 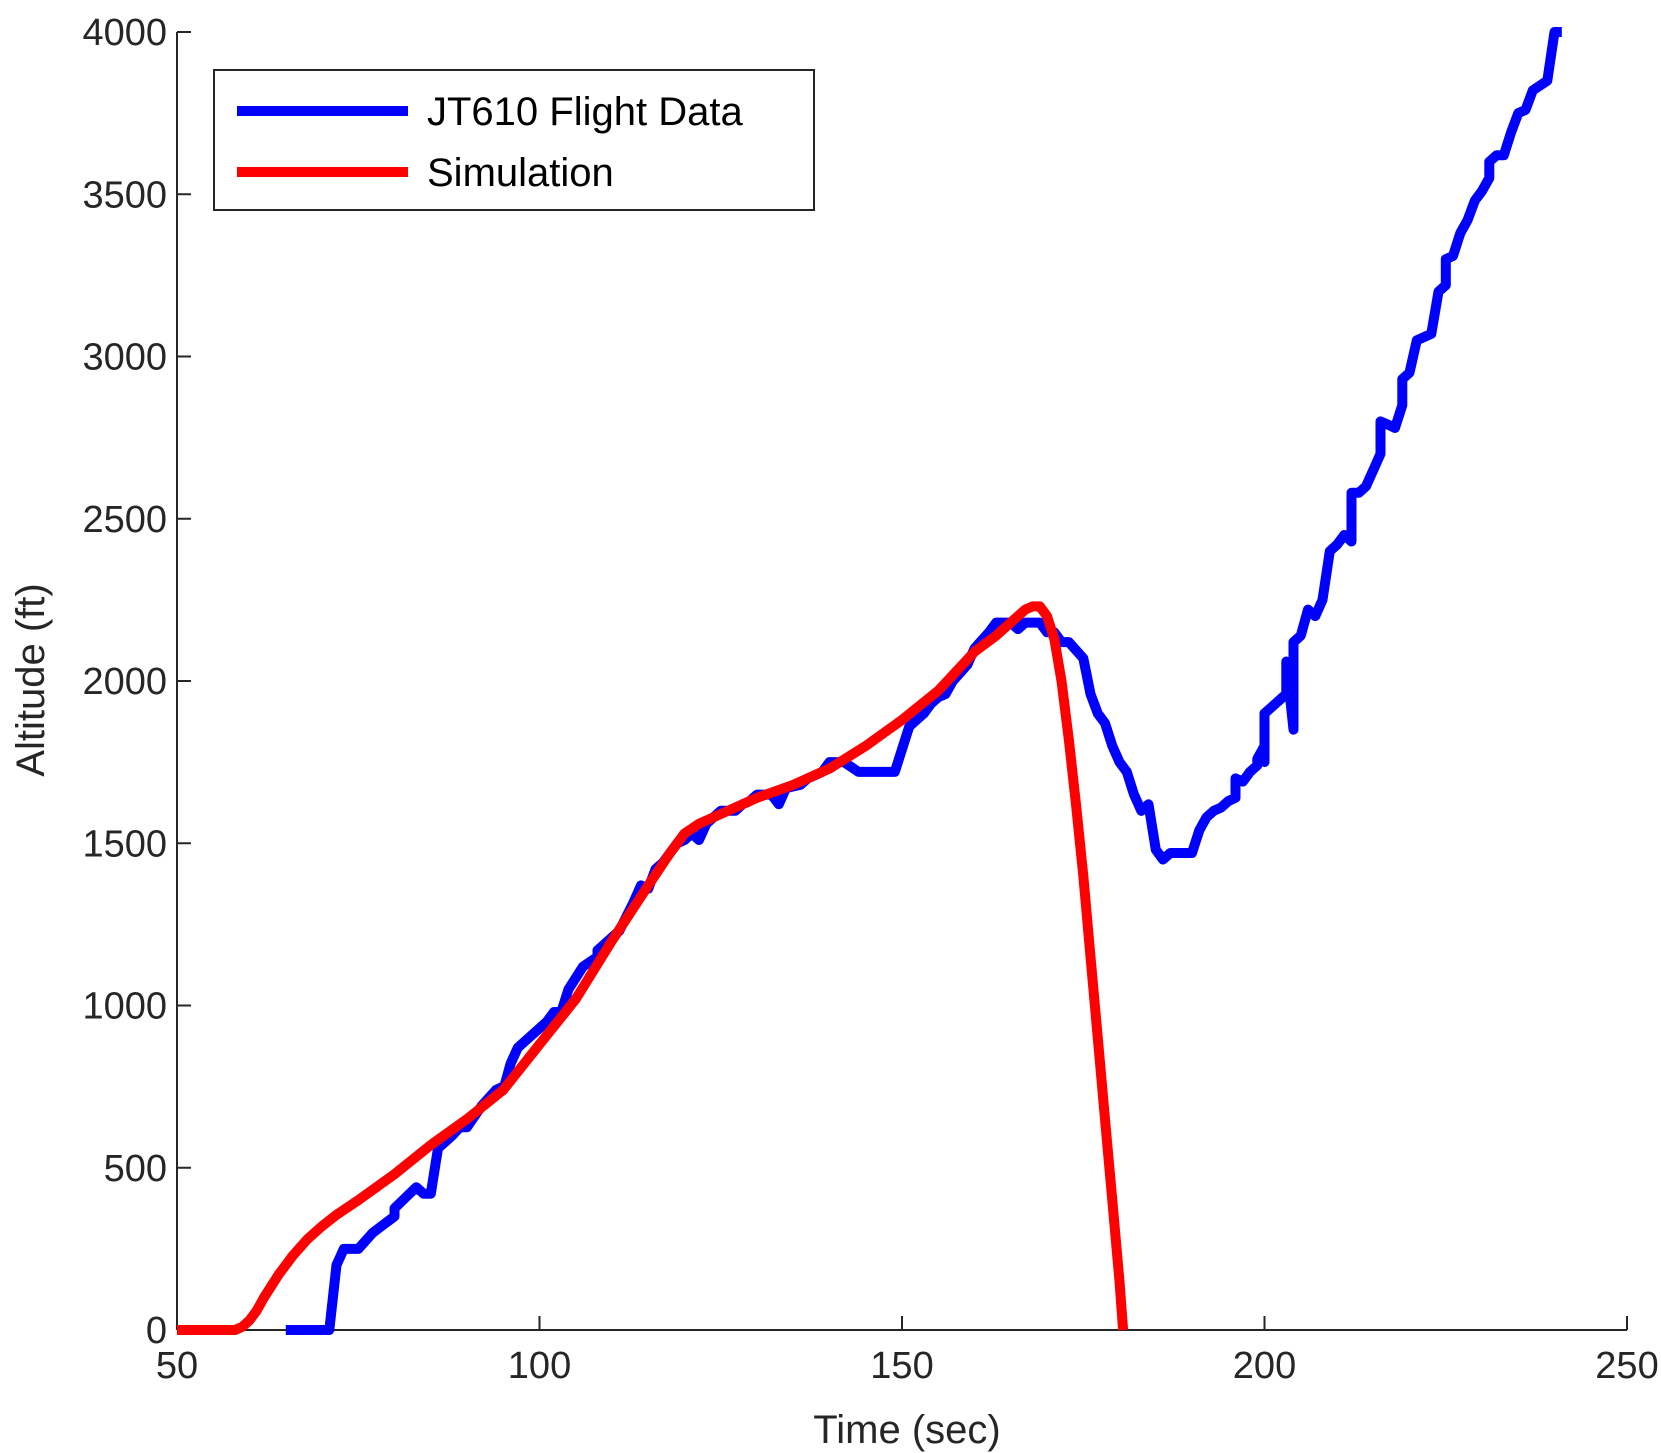 What do you see at coordinates (906, 1430) in the screenshot?
I see `x-axis-label: Time (sec)` at bounding box center [906, 1430].